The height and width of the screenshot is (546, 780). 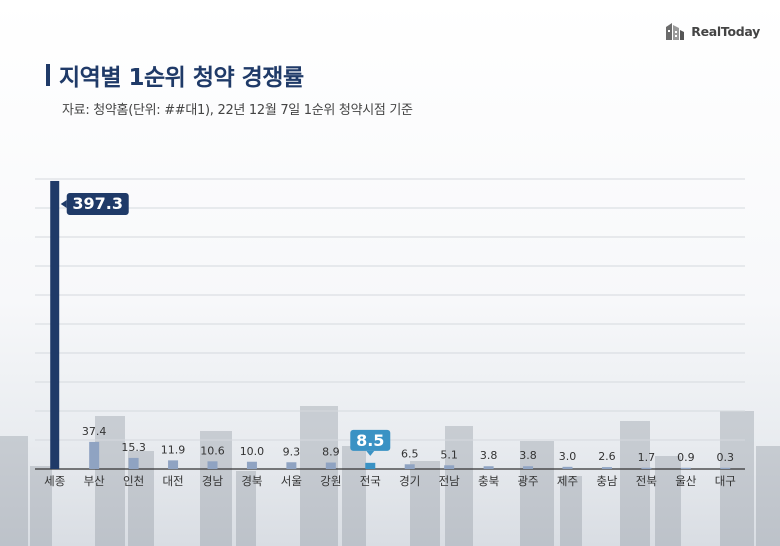 I want to click on category-label: 강원, so click(x=330, y=481).